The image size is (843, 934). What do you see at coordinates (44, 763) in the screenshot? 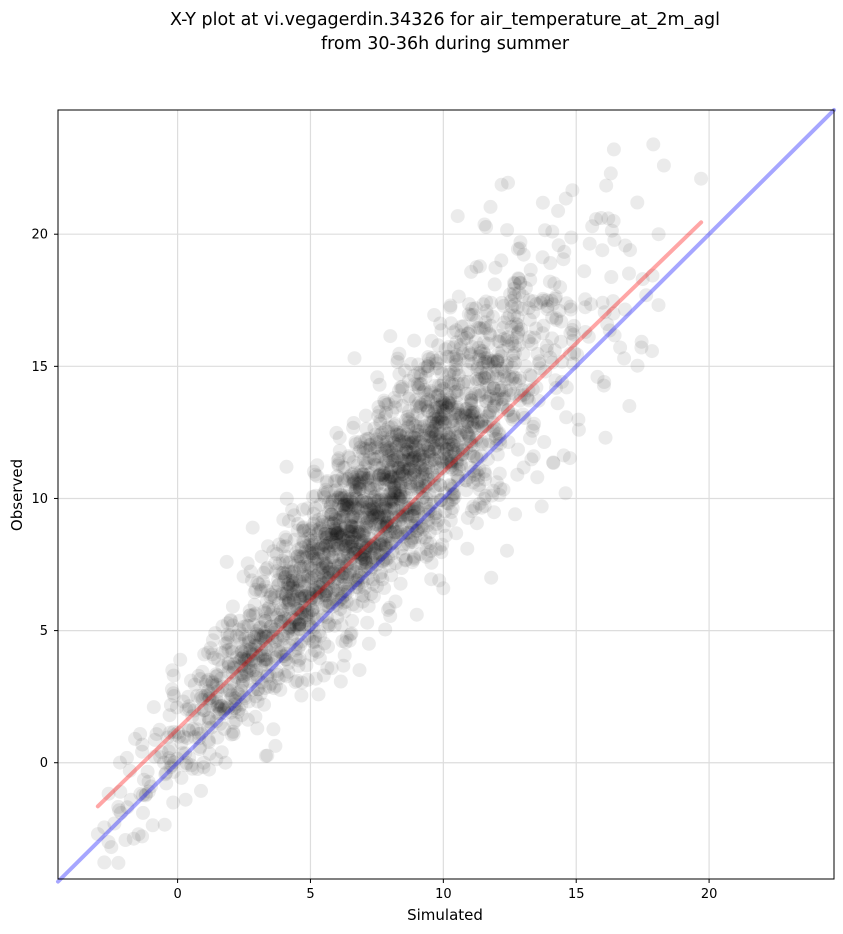
I see `y-tick-label: 0` at bounding box center [44, 763].